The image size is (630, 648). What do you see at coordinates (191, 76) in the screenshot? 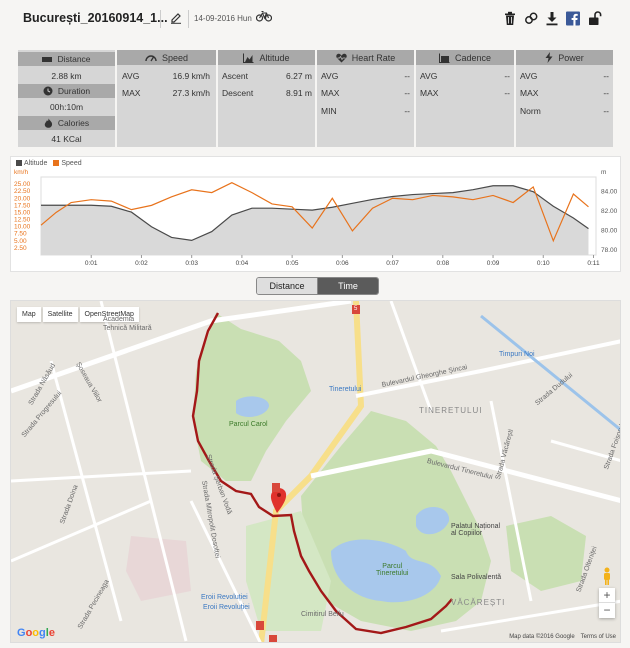
I see `speed-avg-value: 16.9 km/h` at bounding box center [191, 76].